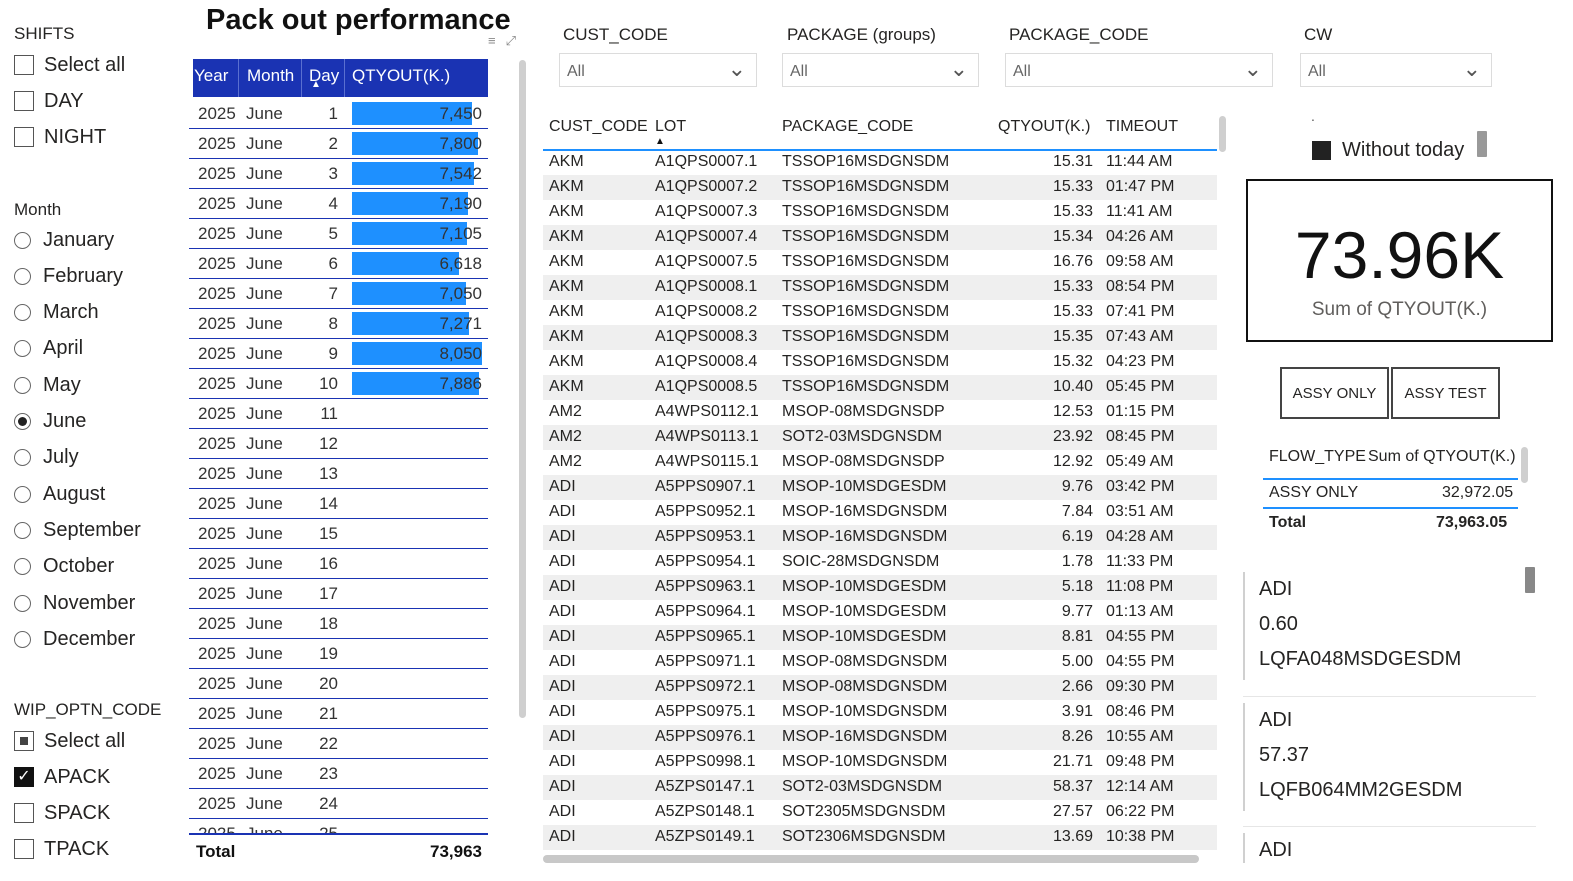  I want to click on table-row: 2025 June 1 7,450, so click(338, 114).